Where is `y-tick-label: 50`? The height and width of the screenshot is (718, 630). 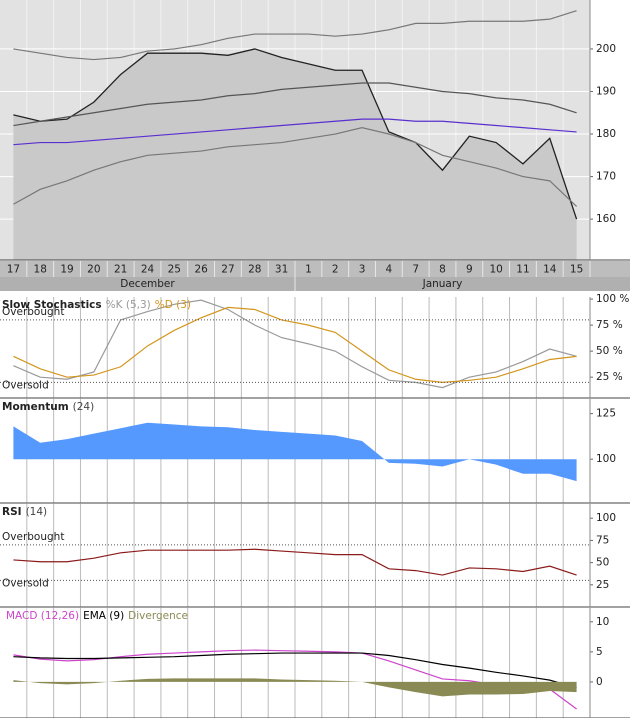 y-tick-label: 50 is located at coordinates (602, 563).